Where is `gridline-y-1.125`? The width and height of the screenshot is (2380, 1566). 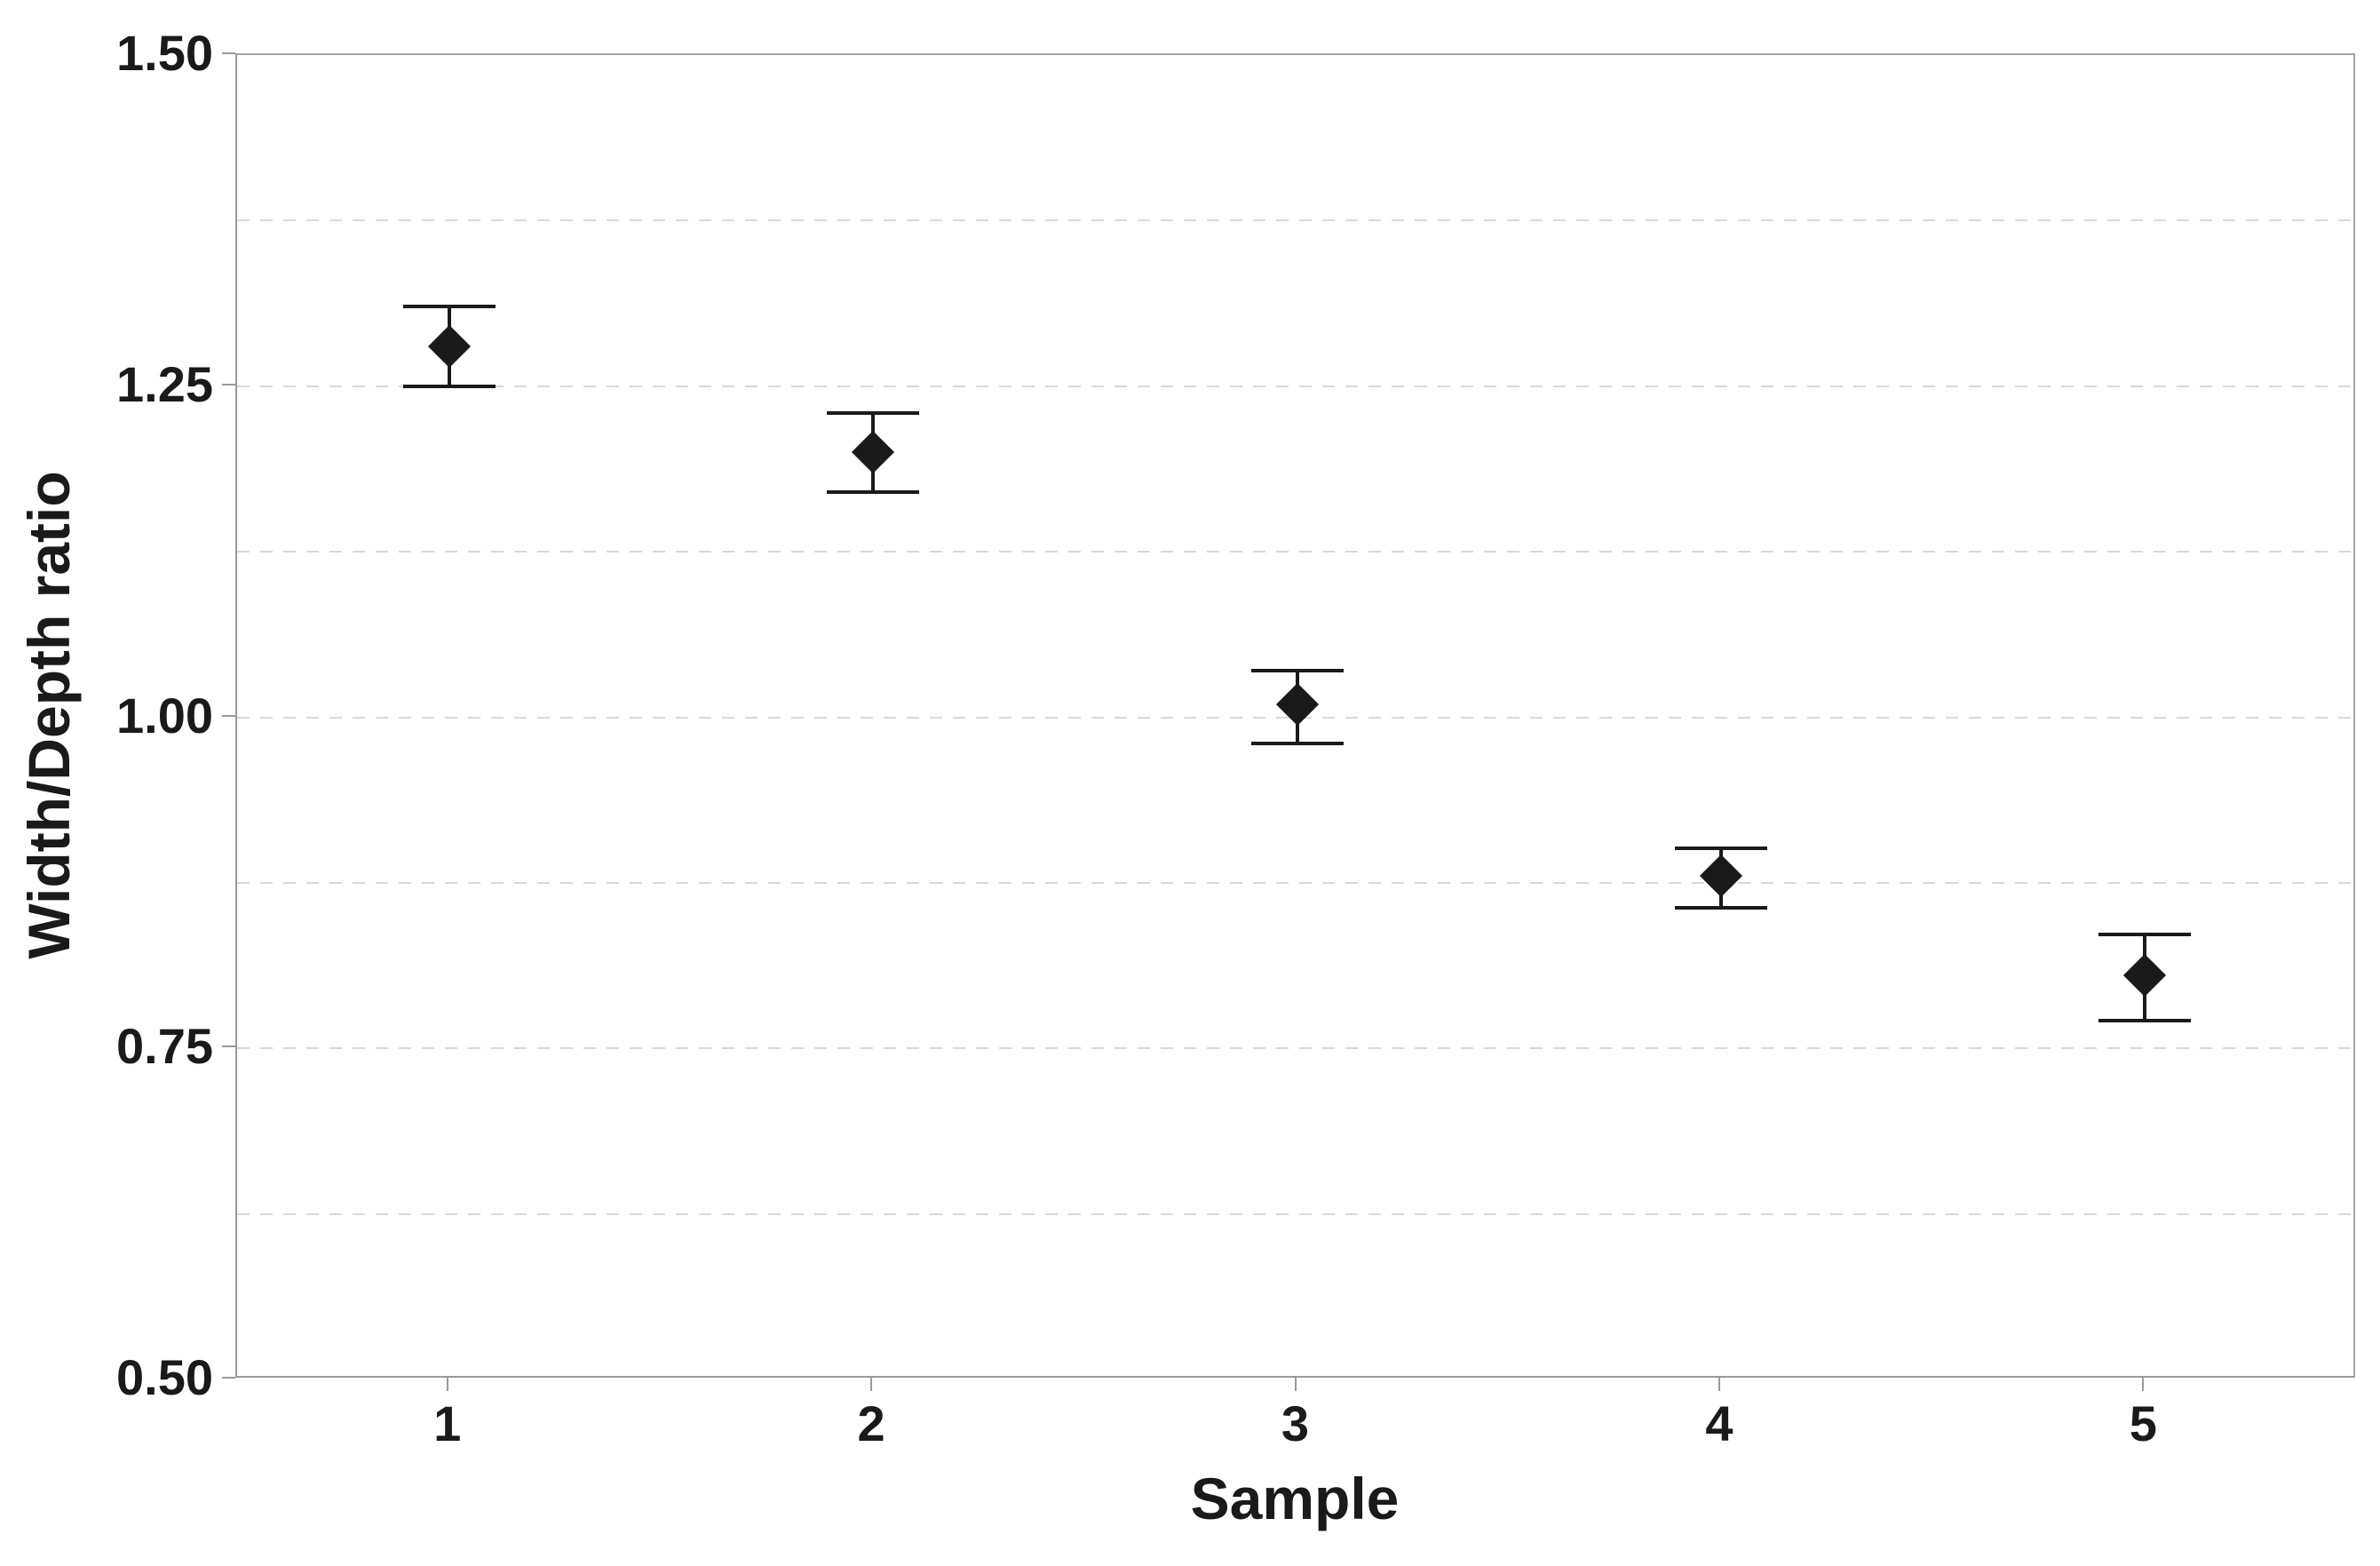 gridline-y-1.125 is located at coordinates (1295, 552).